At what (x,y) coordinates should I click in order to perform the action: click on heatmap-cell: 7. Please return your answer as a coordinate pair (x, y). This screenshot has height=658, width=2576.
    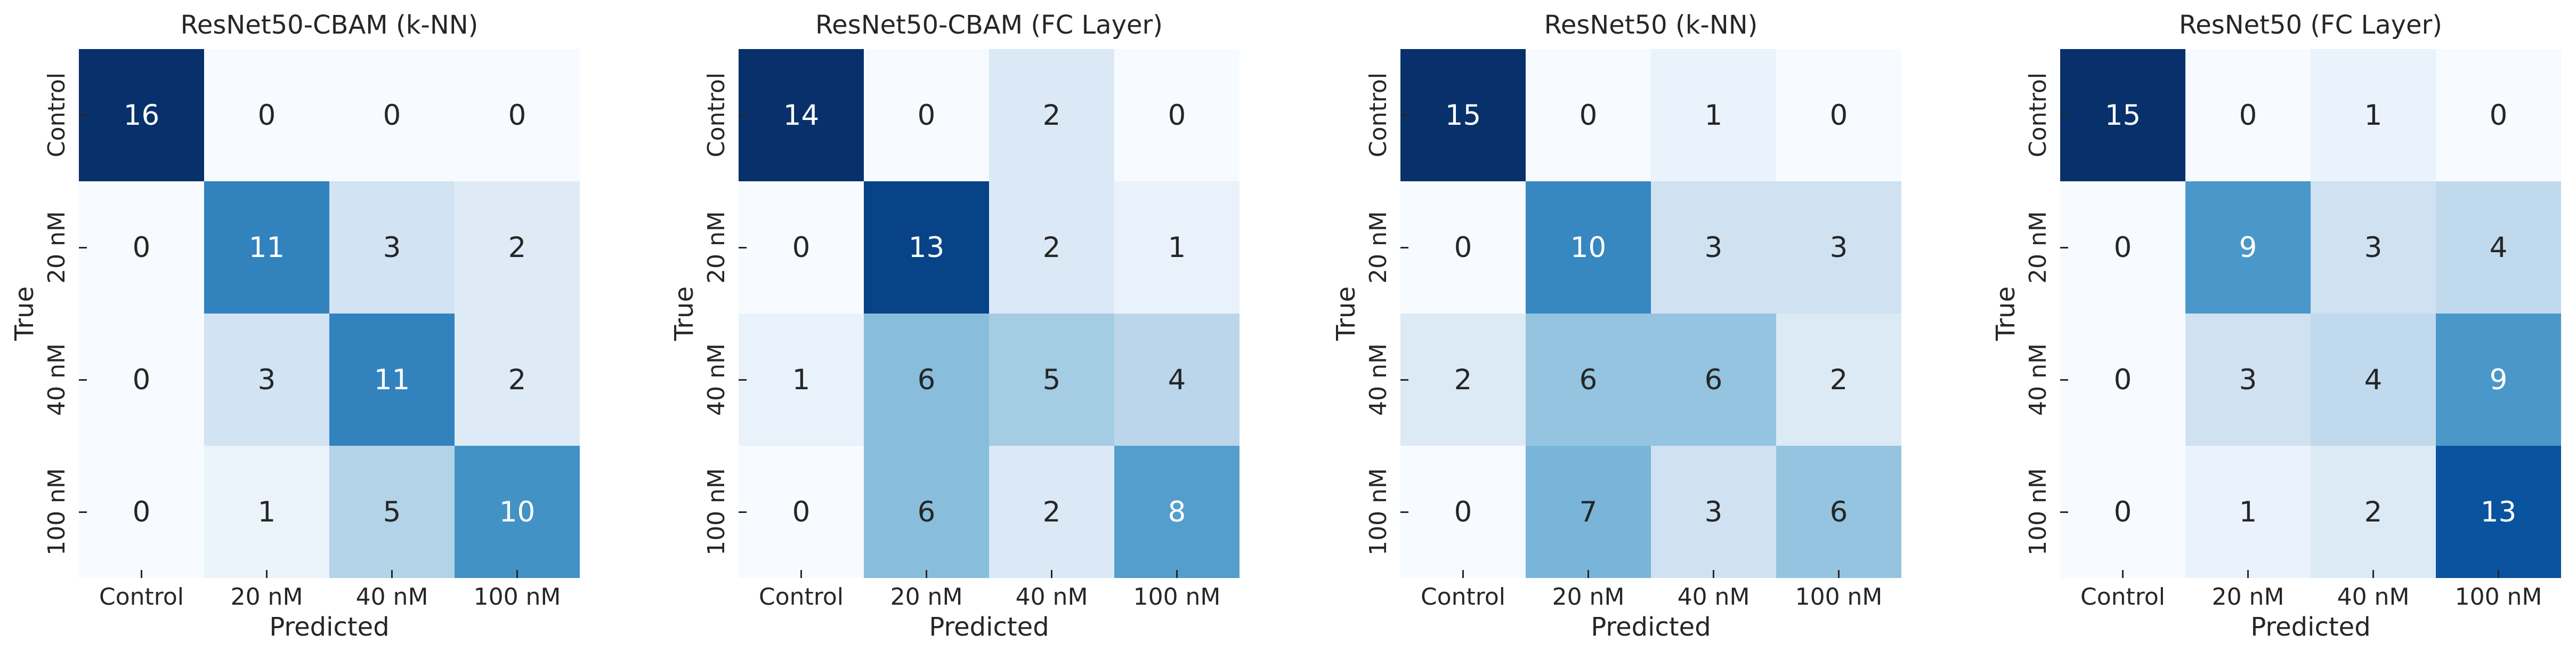
    Looking at the image, I should click on (1588, 512).